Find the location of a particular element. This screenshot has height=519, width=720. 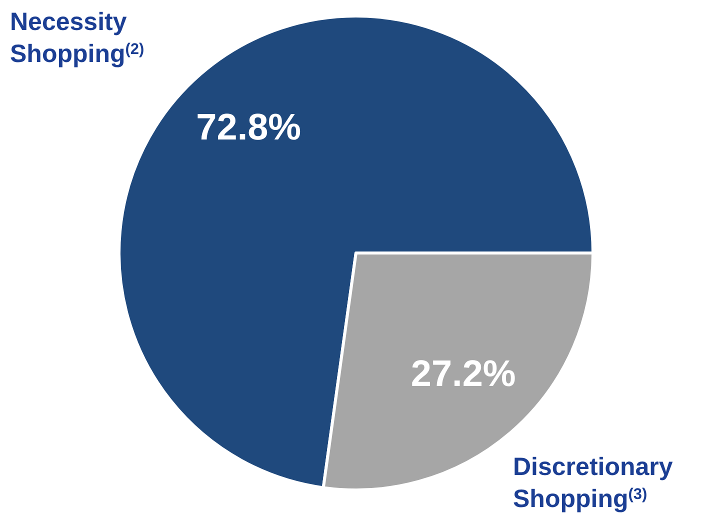

slice-label: Necessity Shopping$^{(2)}$ is located at coordinates (77, 38).